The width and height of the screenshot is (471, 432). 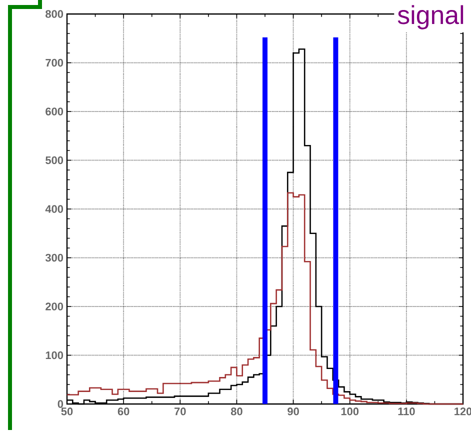 What do you see at coordinates (55, 355) in the screenshot?
I see `y-tick-label: 100` at bounding box center [55, 355].